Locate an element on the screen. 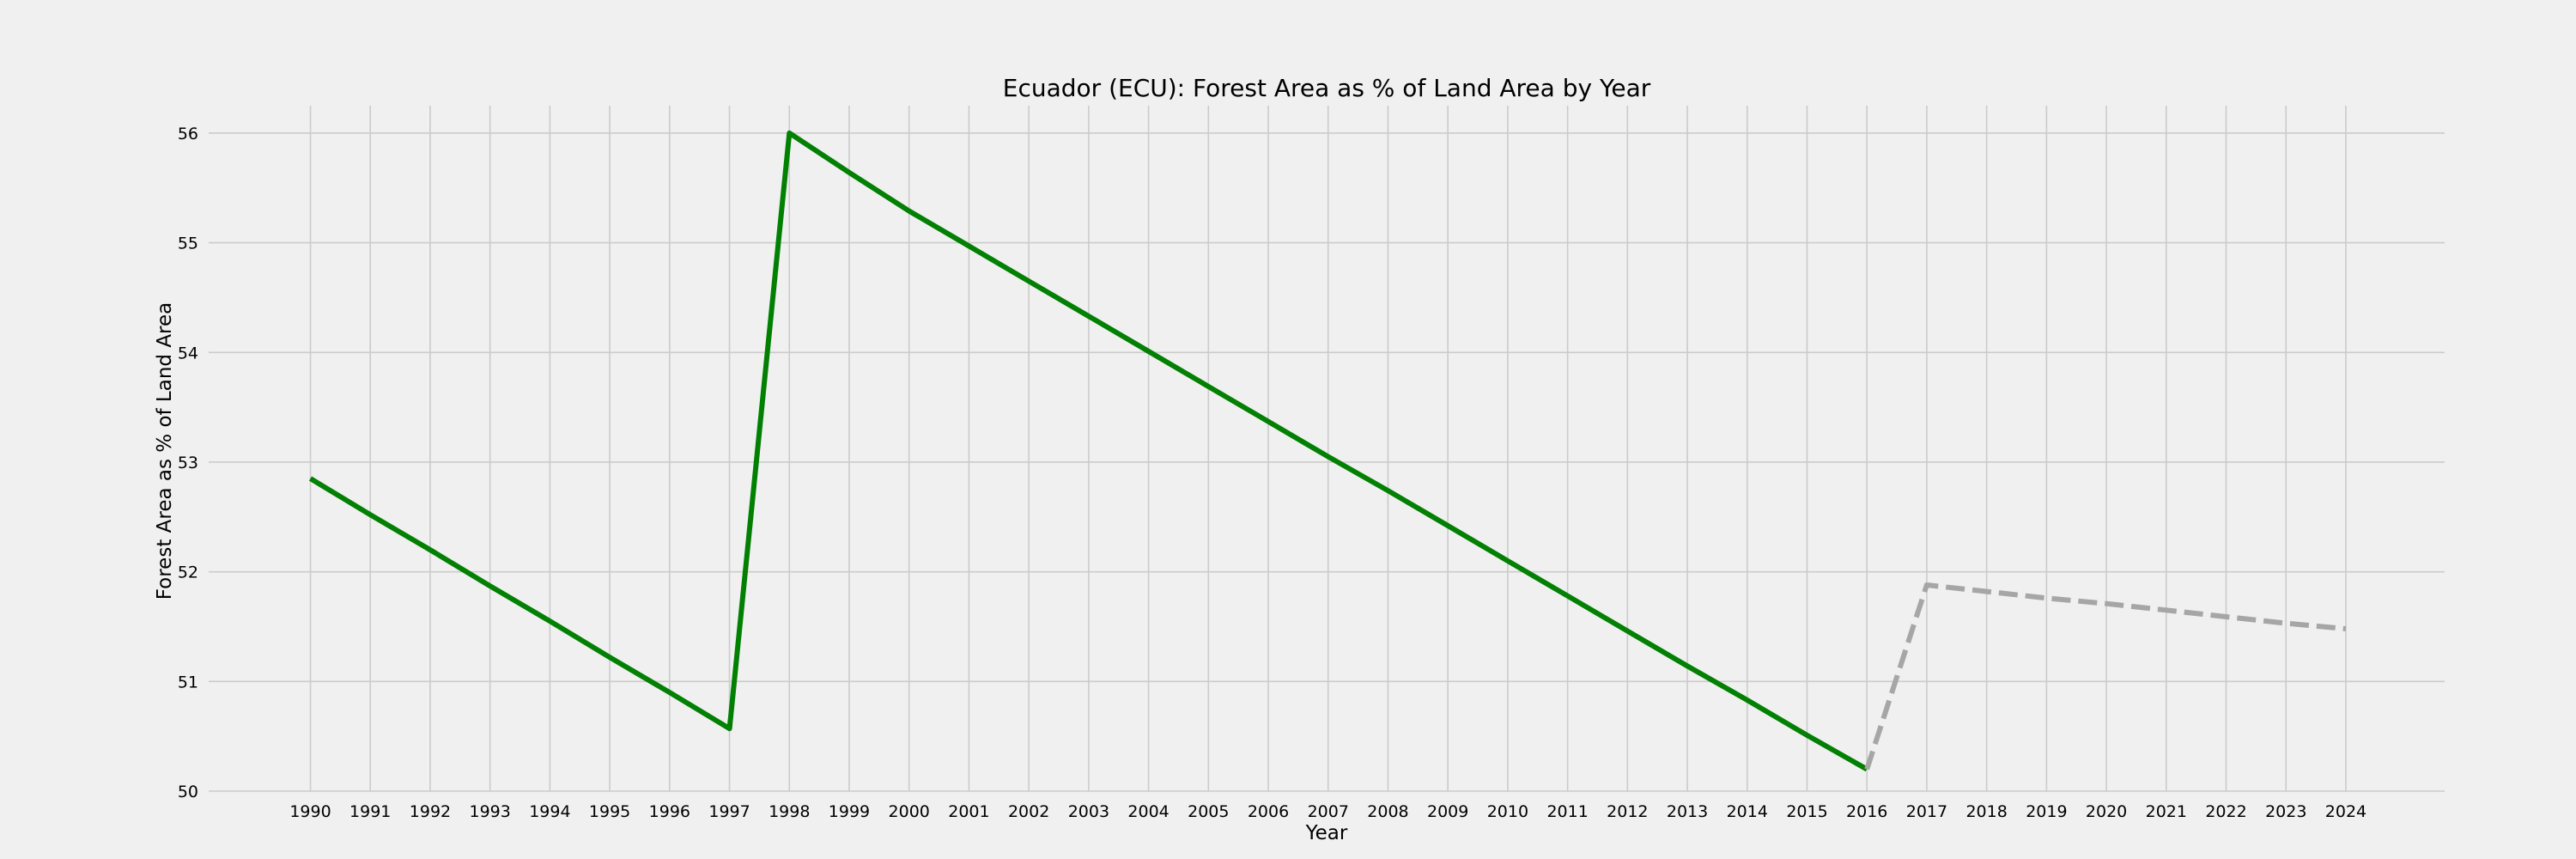 This screenshot has width=2576, height=859. y-tick-label: 52 is located at coordinates (188, 573).